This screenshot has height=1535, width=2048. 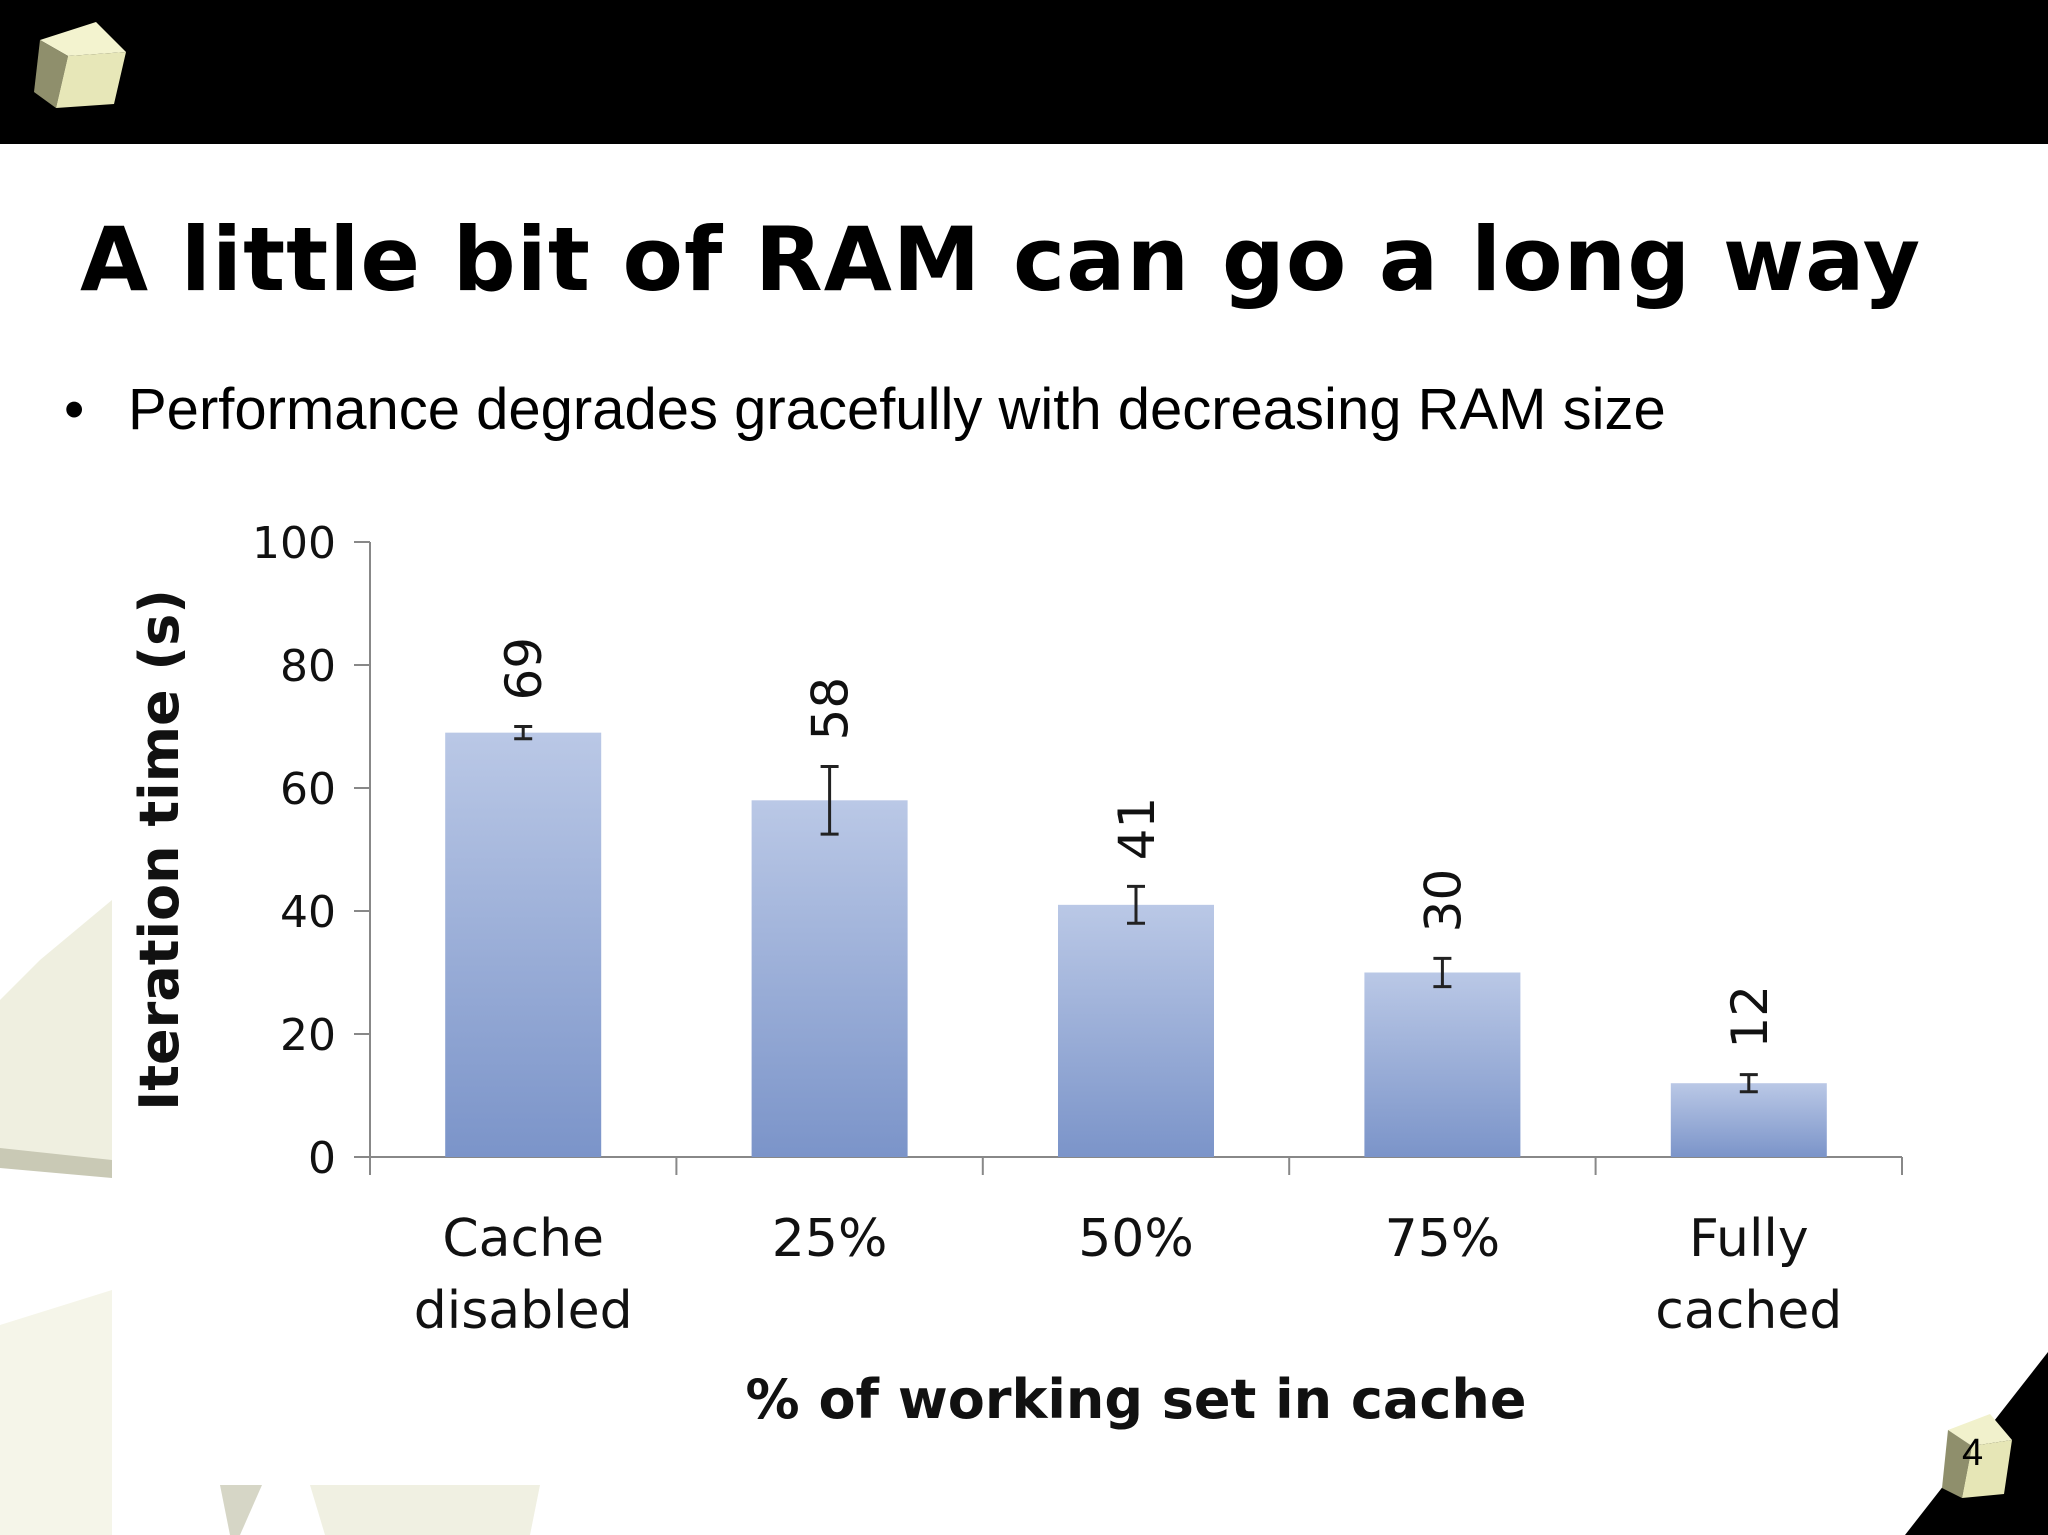 What do you see at coordinates (1024, 72) in the screenshot?
I see `top-band` at bounding box center [1024, 72].